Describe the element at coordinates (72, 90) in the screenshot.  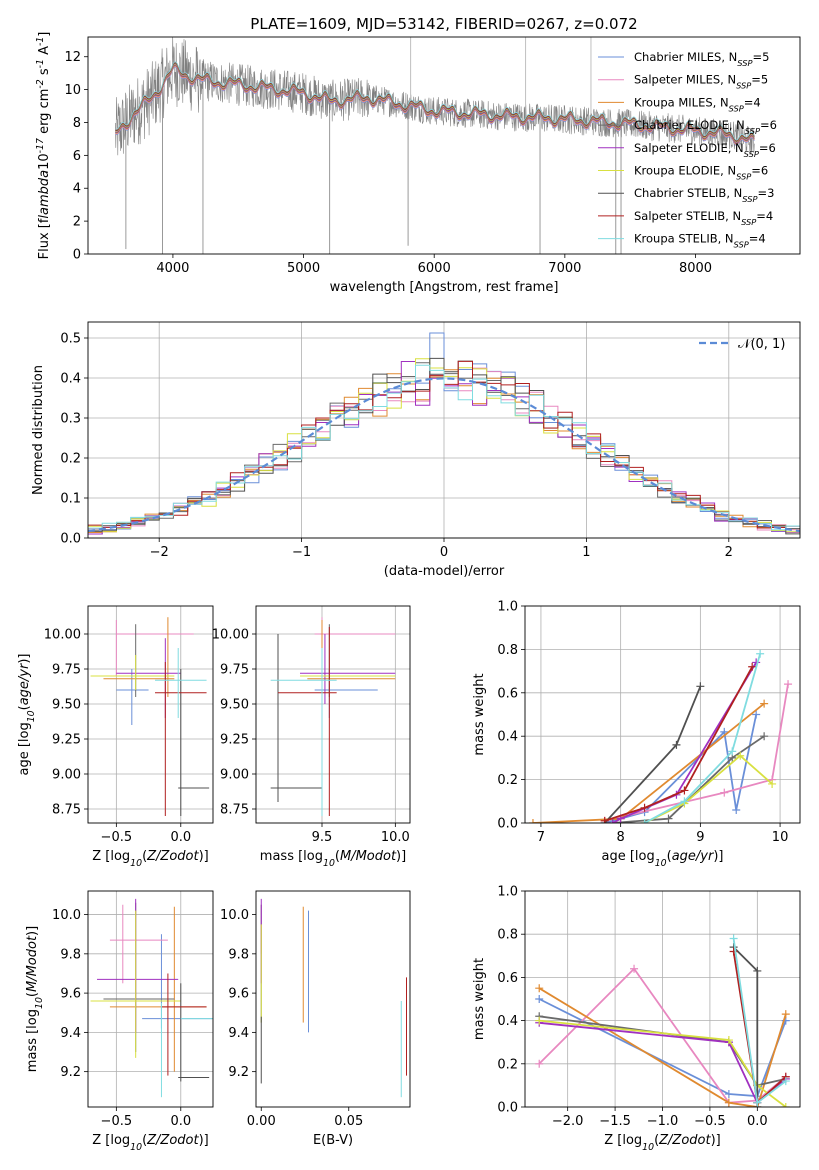
I see `y-tick-label: 10` at that location.